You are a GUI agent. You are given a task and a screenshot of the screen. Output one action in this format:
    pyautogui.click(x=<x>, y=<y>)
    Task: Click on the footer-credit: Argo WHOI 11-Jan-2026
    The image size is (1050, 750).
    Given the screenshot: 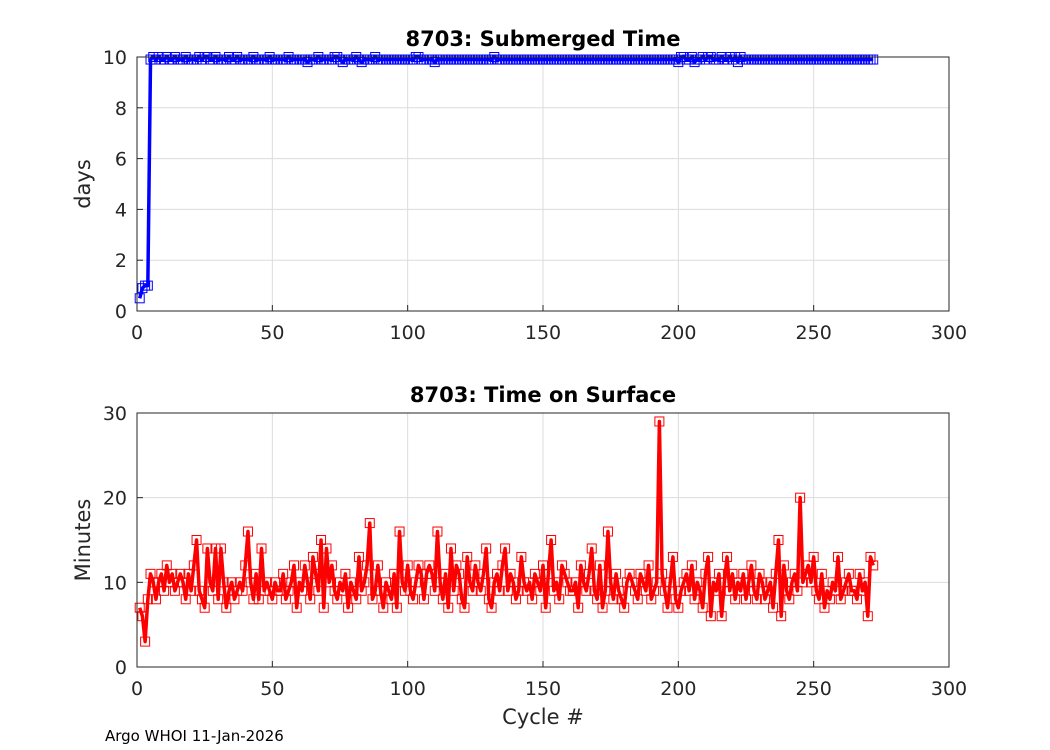 What is the action you would take?
    pyautogui.click(x=194, y=736)
    